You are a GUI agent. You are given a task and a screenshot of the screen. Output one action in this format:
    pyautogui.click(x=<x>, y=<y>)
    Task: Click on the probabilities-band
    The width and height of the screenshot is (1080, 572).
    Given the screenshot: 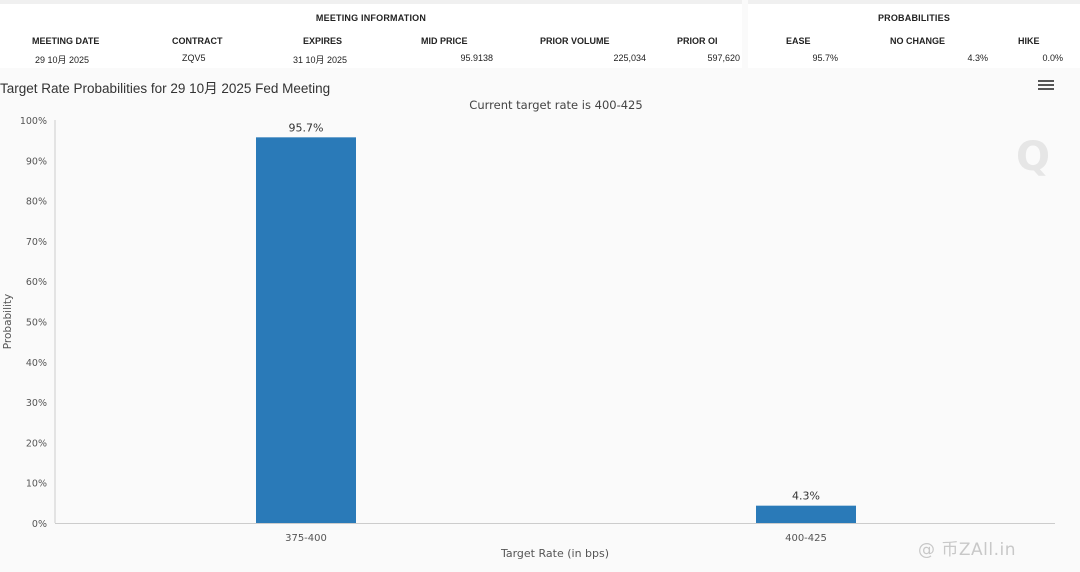 What is the action you would take?
    pyautogui.click(x=914, y=2)
    